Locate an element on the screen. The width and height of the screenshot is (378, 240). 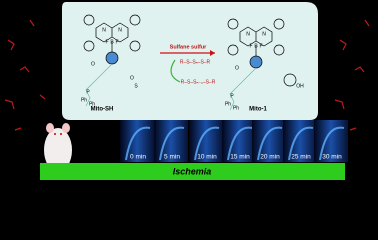
curved-arrow is located at coordinates (175, 71).